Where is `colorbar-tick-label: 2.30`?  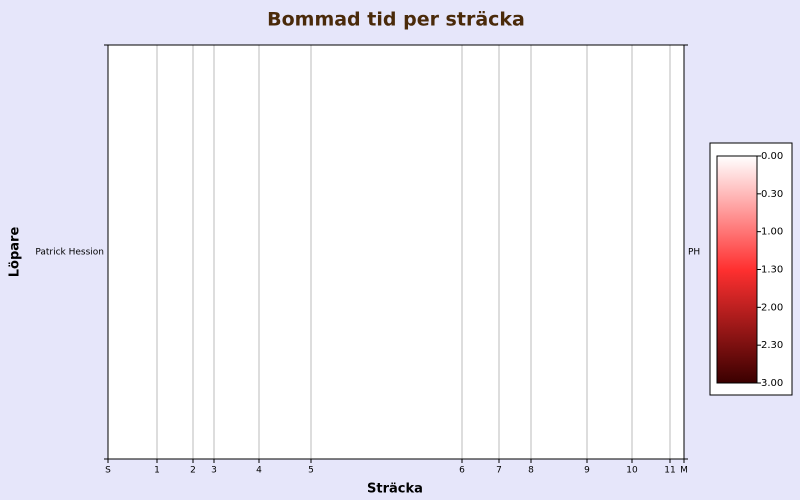
colorbar-tick-label: 2.30 is located at coordinates (772, 345).